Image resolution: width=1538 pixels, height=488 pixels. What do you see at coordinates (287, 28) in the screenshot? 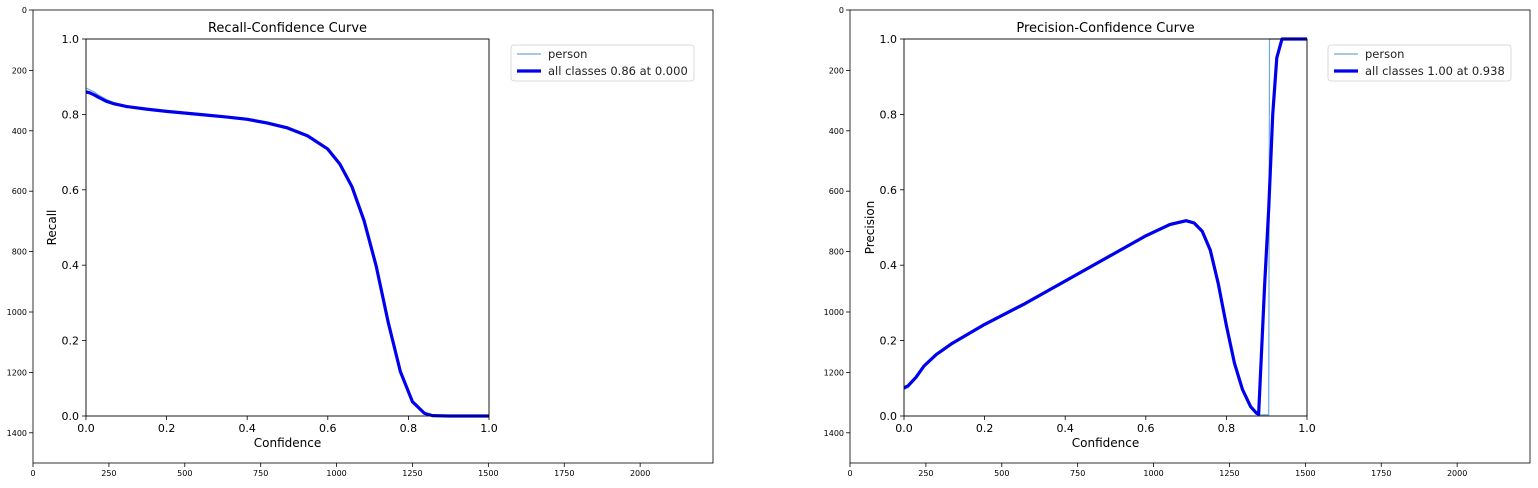
I see `chart-title: Recall-Confidence Curve` at bounding box center [287, 28].